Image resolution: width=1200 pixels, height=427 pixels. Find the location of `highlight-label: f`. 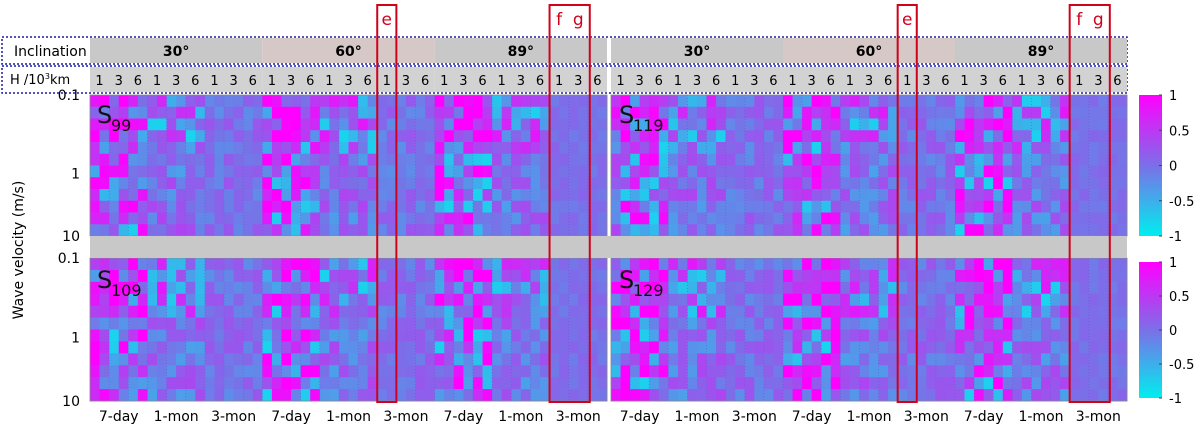

highlight-label: f is located at coordinates (559, 20).